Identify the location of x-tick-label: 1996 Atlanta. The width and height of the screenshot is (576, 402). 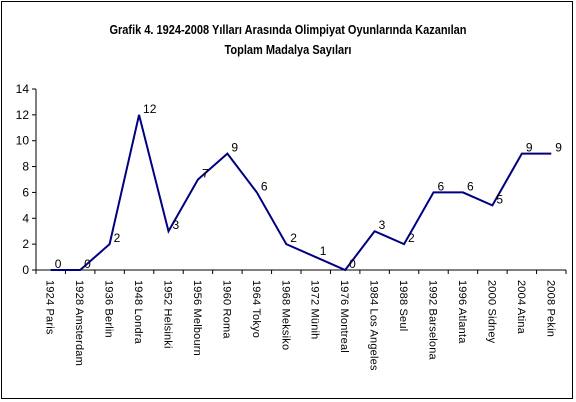
(462, 312).